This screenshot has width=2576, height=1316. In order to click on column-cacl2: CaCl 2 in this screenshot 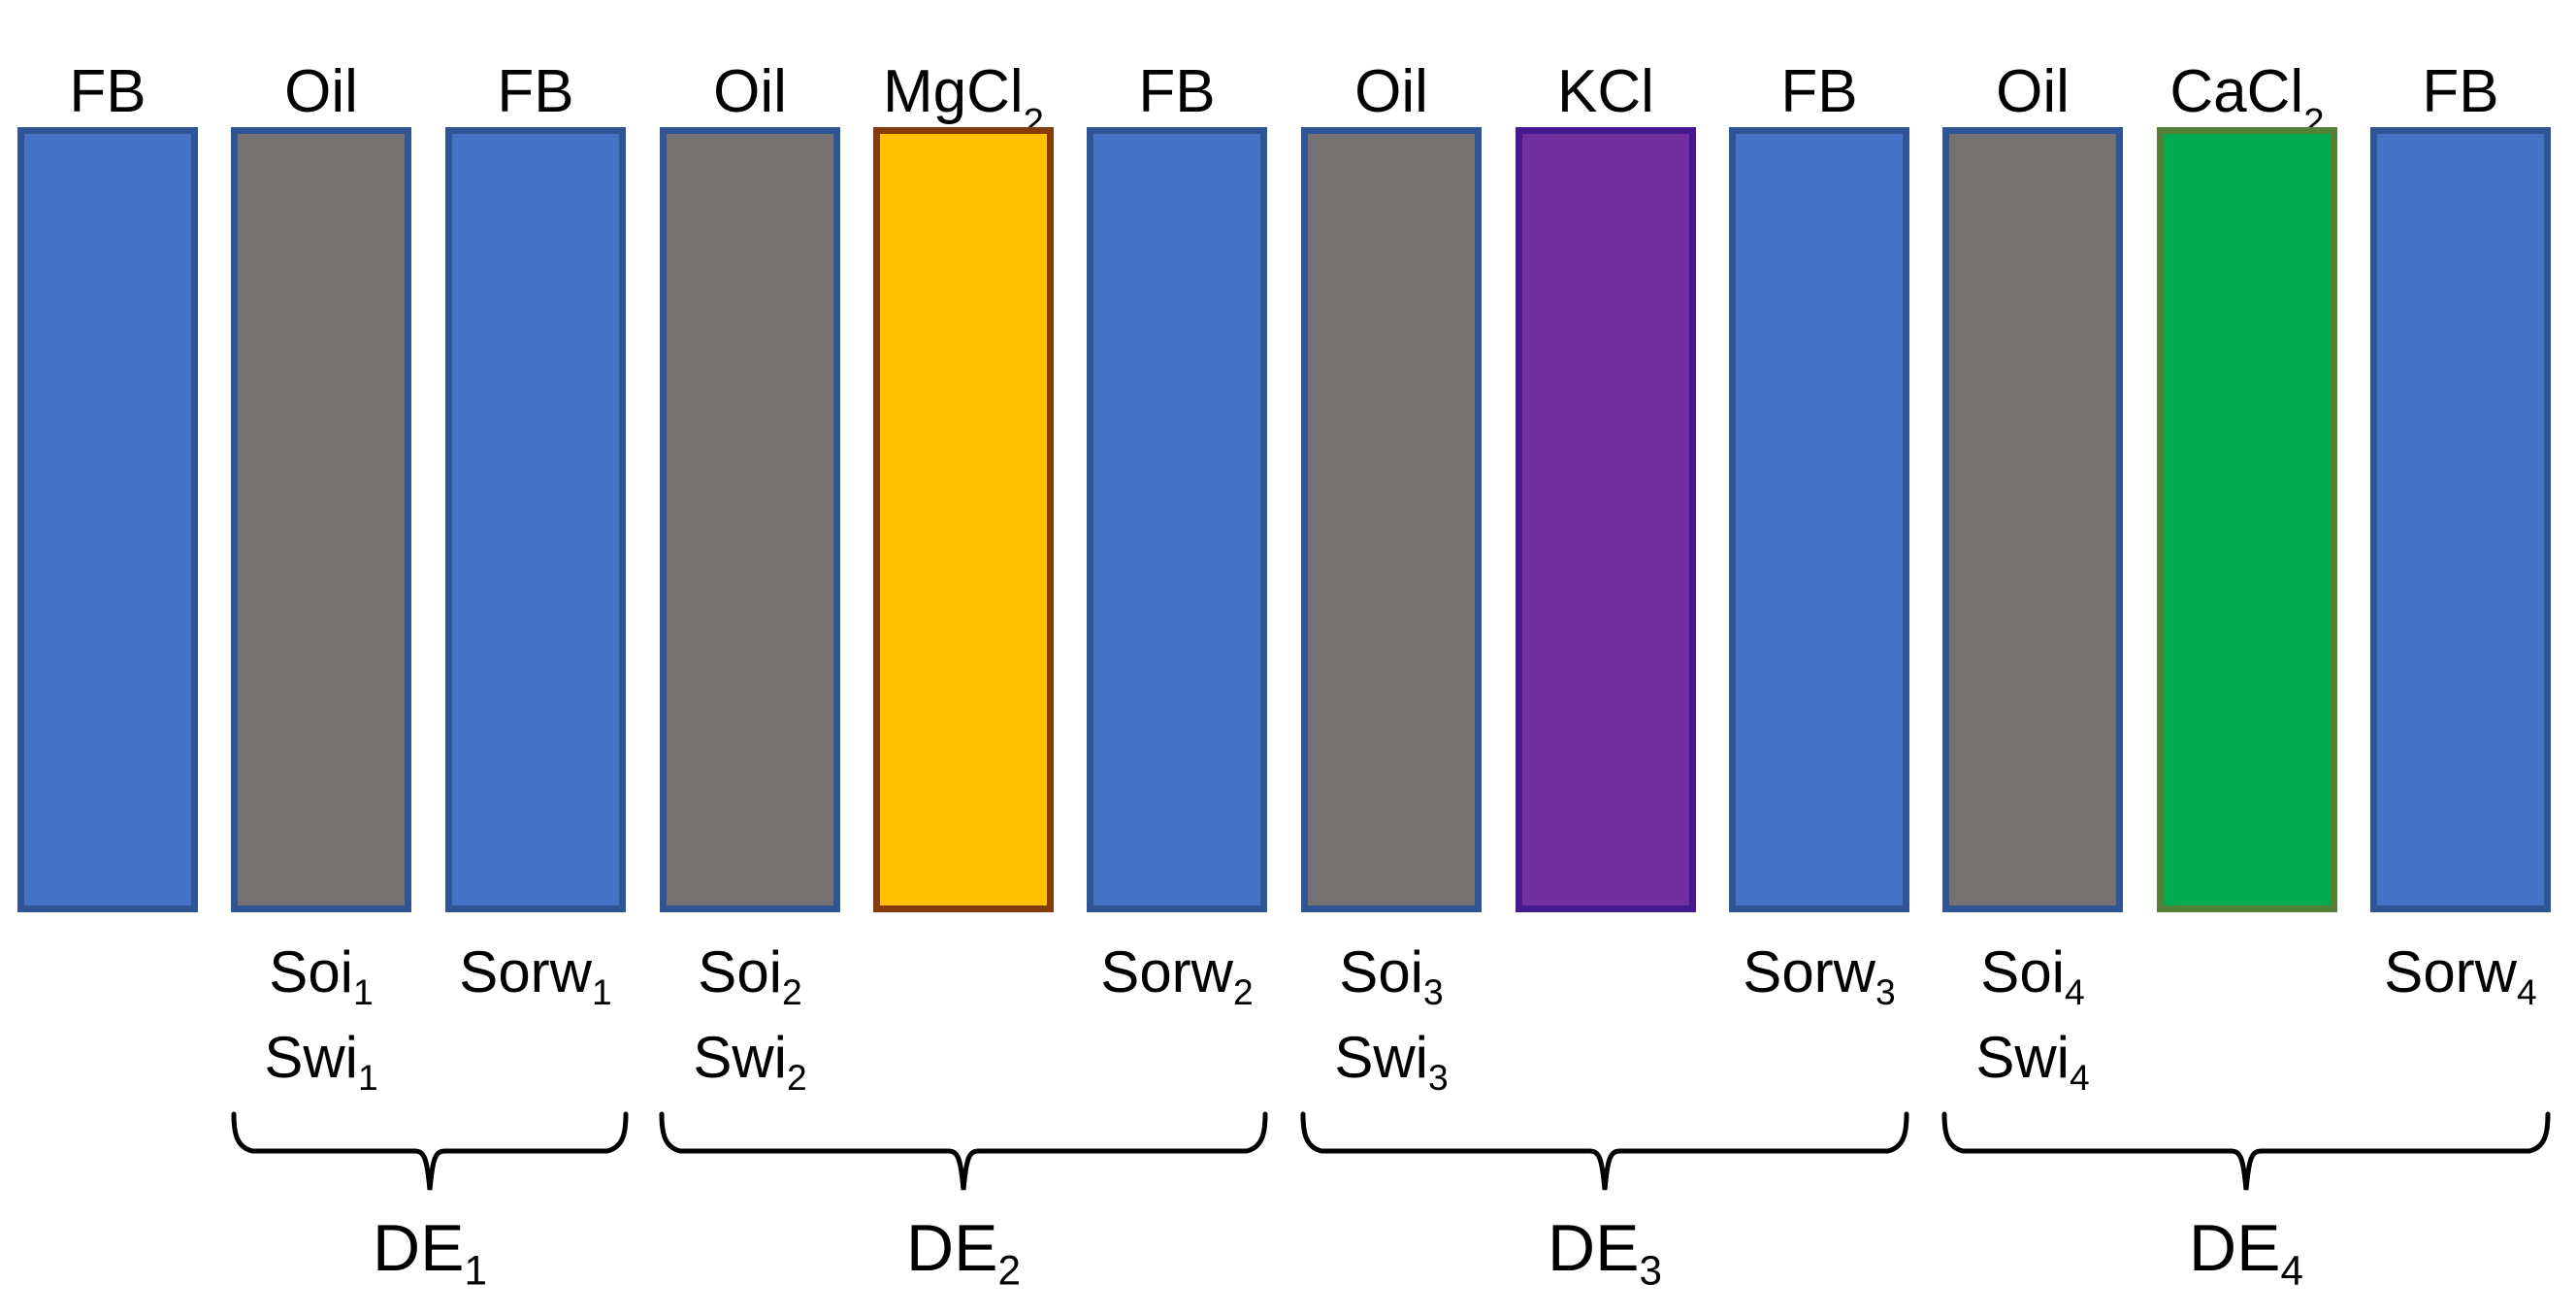, I will do `click(2247, 658)`.